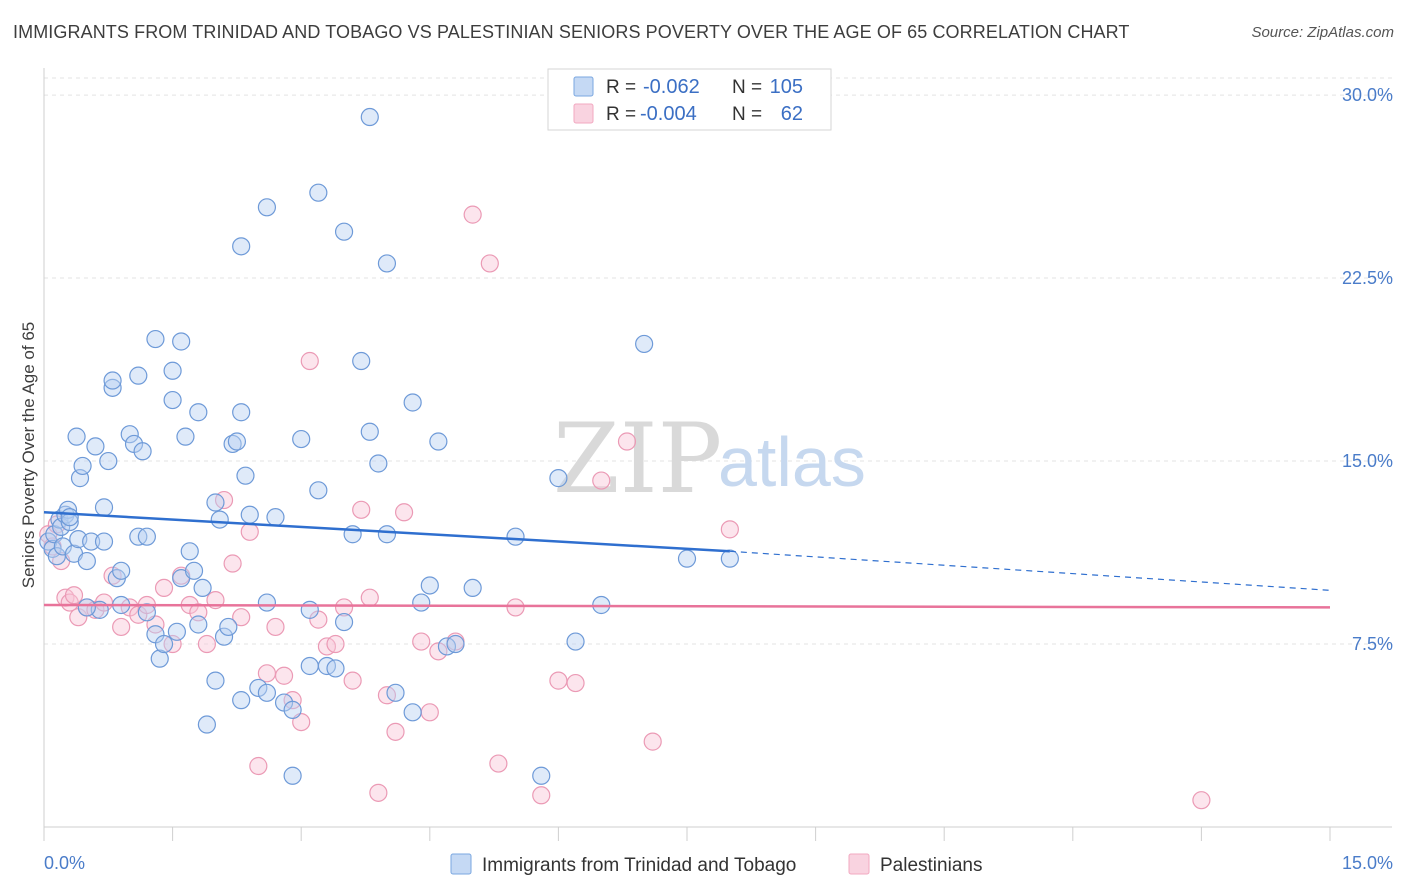  I want to click on stats-n-label-pink: N =, so click(747, 114).